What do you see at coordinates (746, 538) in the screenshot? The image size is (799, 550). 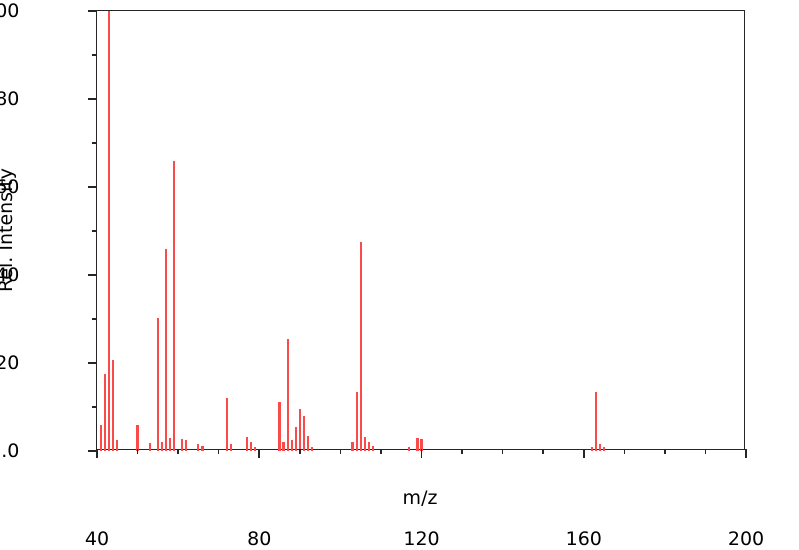 I see `x-tick-label: 200` at bounding box center [746, 538].